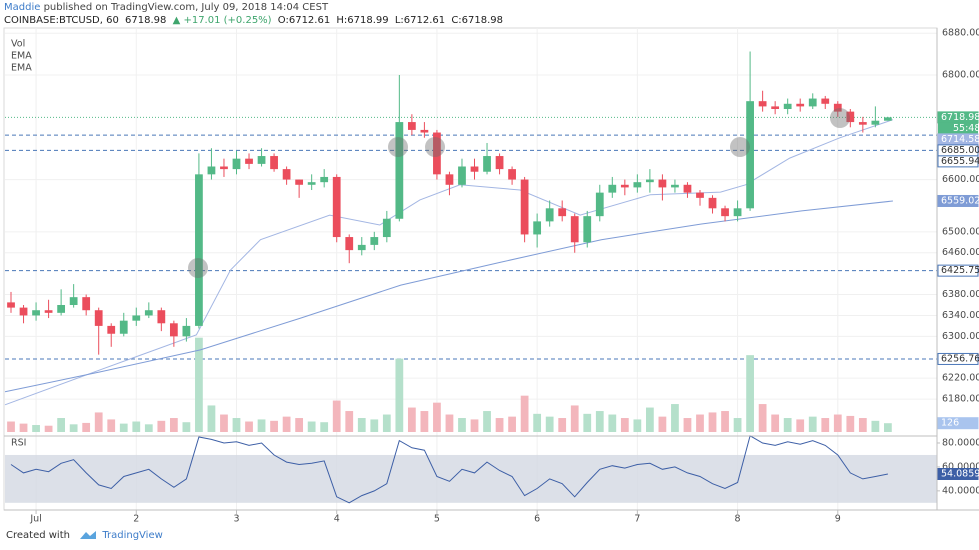  Describe the element at coordinates (960, 150) in the screenshot. I see `price-label: 6685.00` at that location.